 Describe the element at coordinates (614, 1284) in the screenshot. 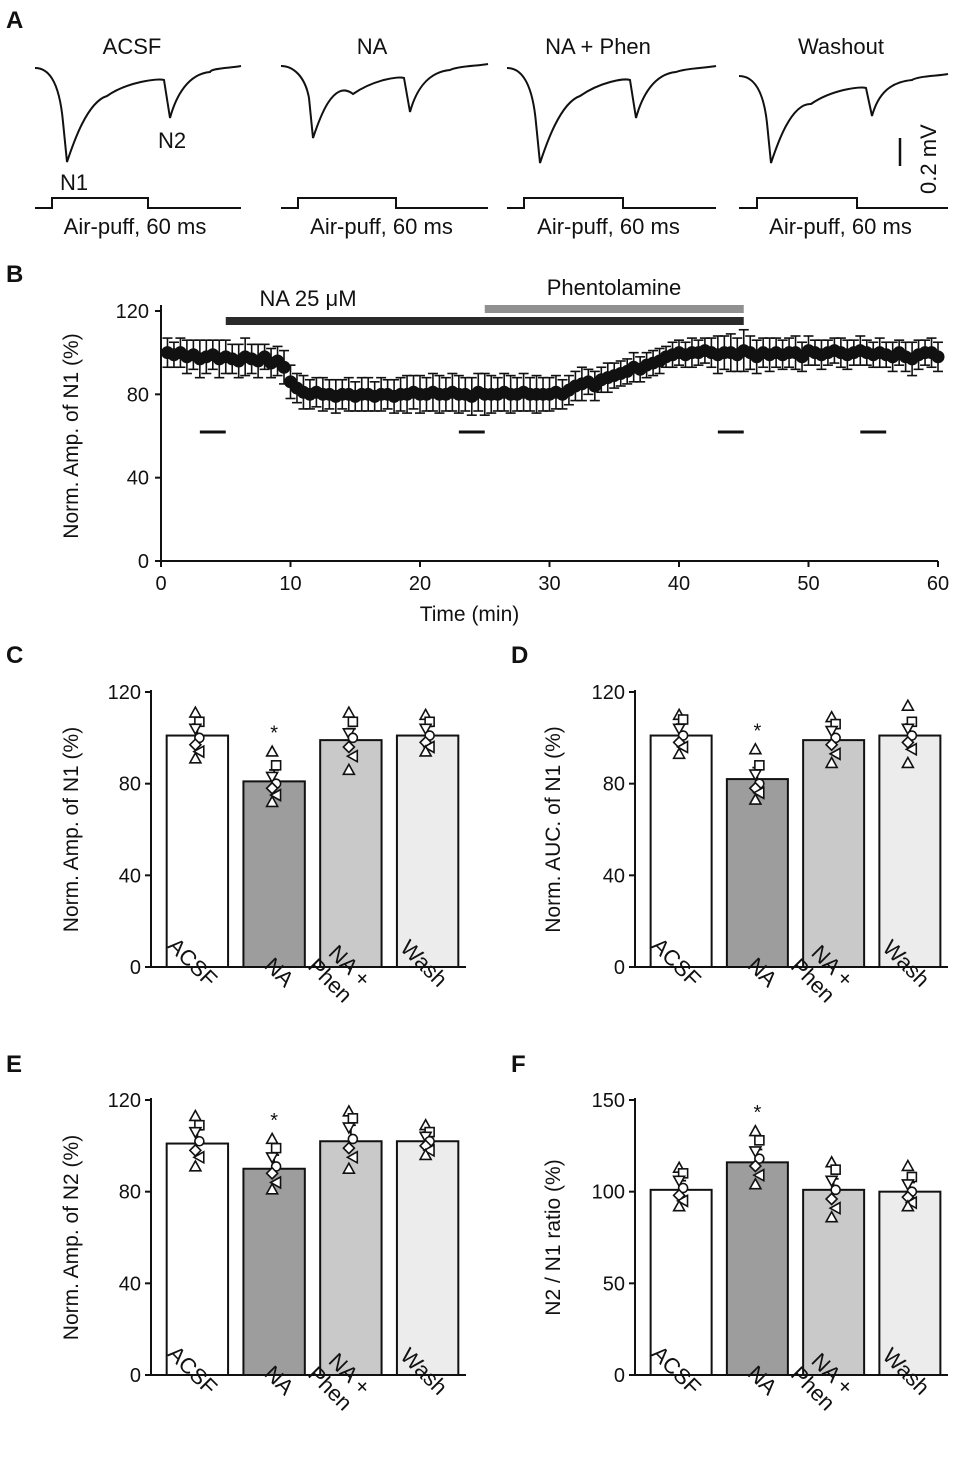

I see `y-tick-label: 50` at that location.